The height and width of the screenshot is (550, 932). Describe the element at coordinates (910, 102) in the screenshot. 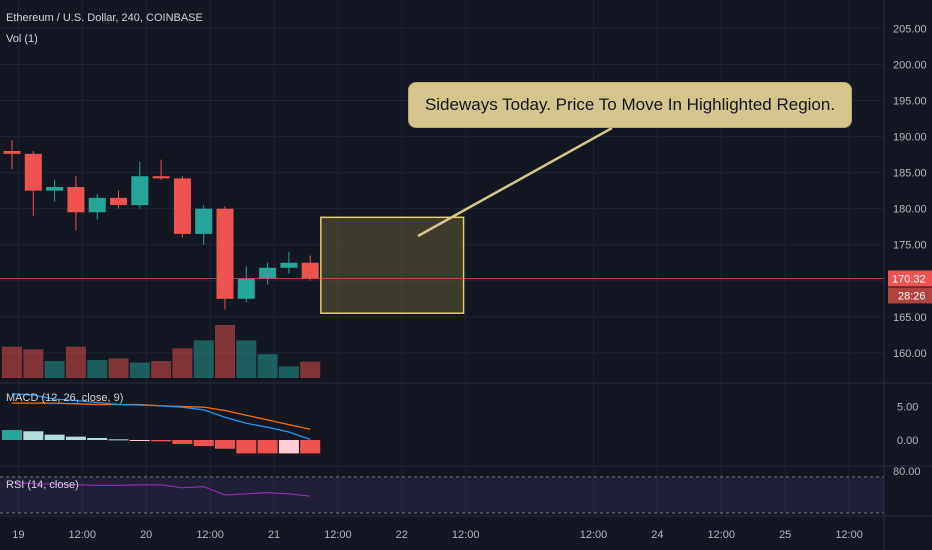

I see `y-tick-label: 195.00` at that location.